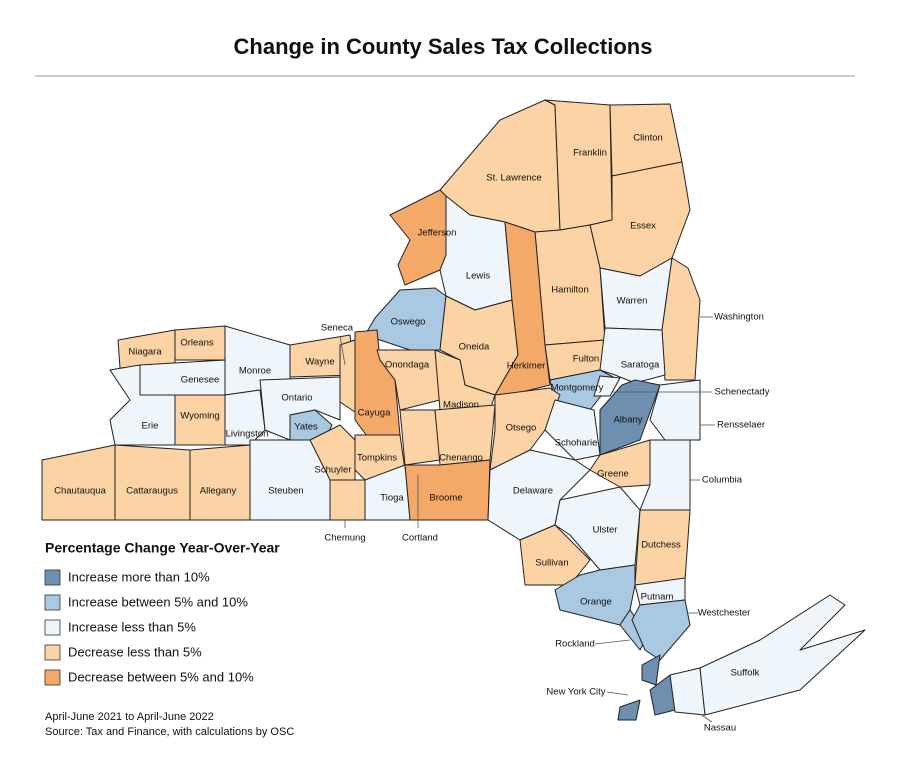  What do you see at coordinates (741, 425) in the screenshot?
I see `county-label: Rensselaer` at bounding box center [741, 425].